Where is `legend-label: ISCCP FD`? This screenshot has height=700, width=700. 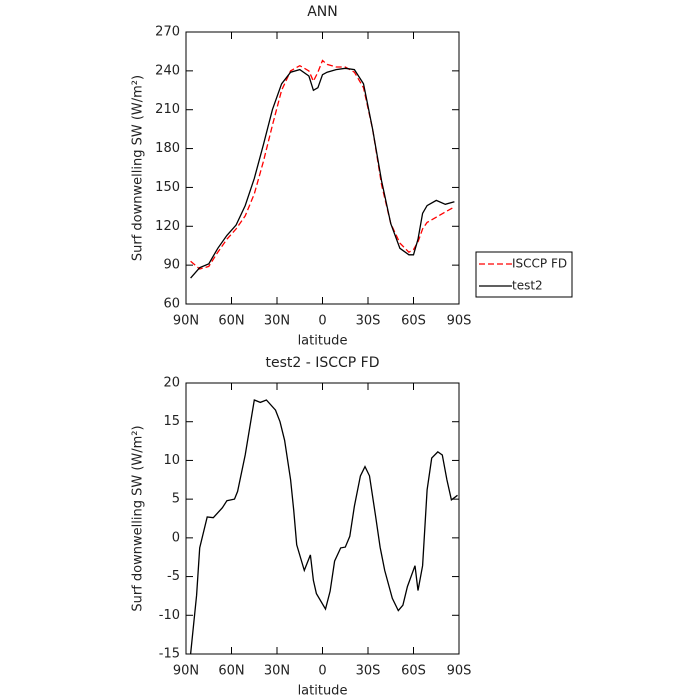 legend-label: ISCCP FD is located at coordinates (539, 264).